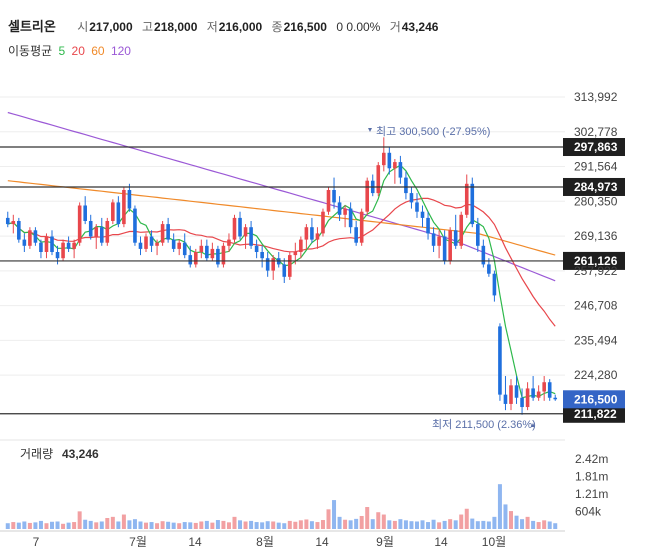 This screenshot has height=548, width=649. Describe the element at coordinates (385, 541) in the screenshot. I see `date-tick: 9월` at that location.